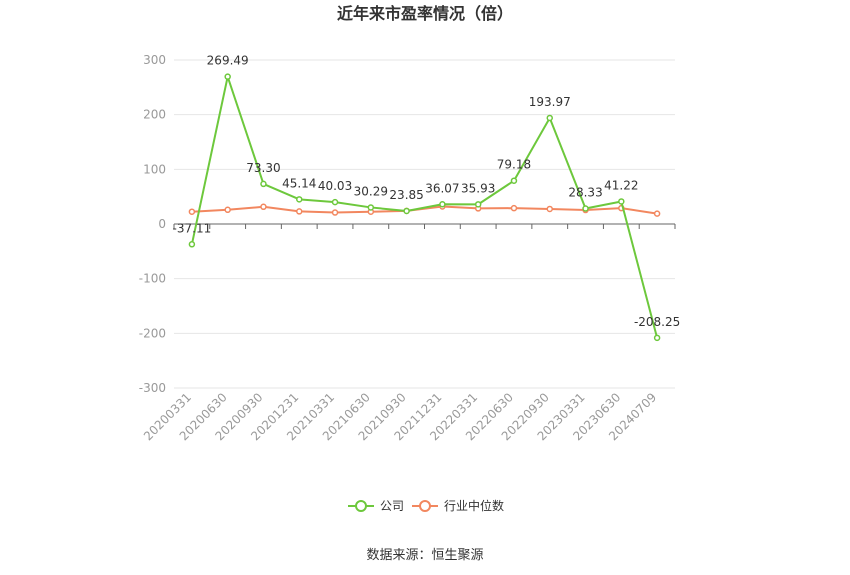 The width and height of the screenshot is (850, 575). I want to click on data-label: 36.07, so click(442, 188).